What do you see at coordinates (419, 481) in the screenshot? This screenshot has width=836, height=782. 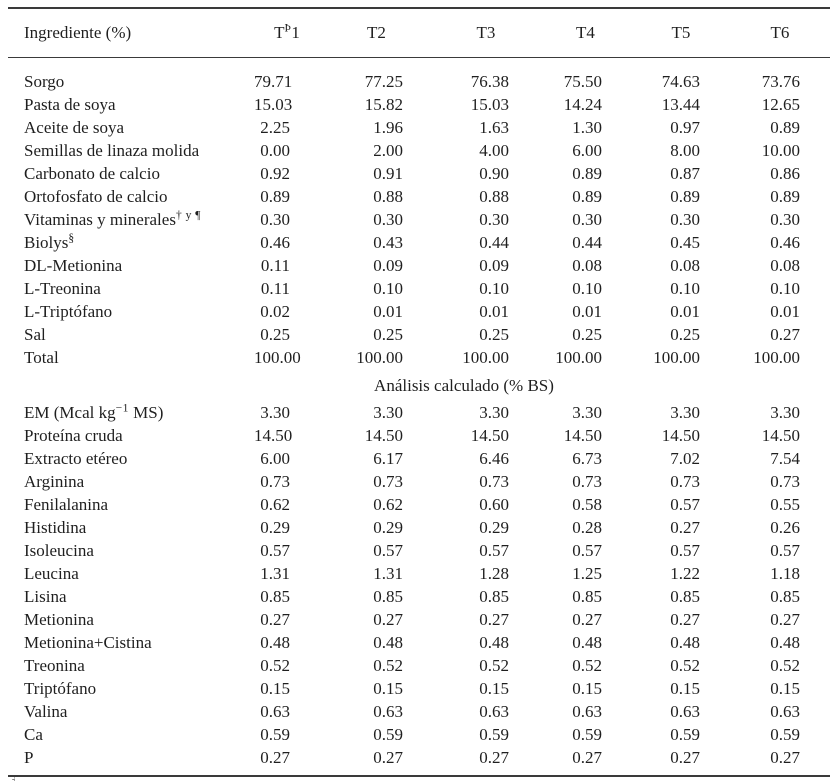 I see `table-row: Arginina 0.73 0.73 0.73 0.73 0.73 0.73` at bounding box center [419, 481].